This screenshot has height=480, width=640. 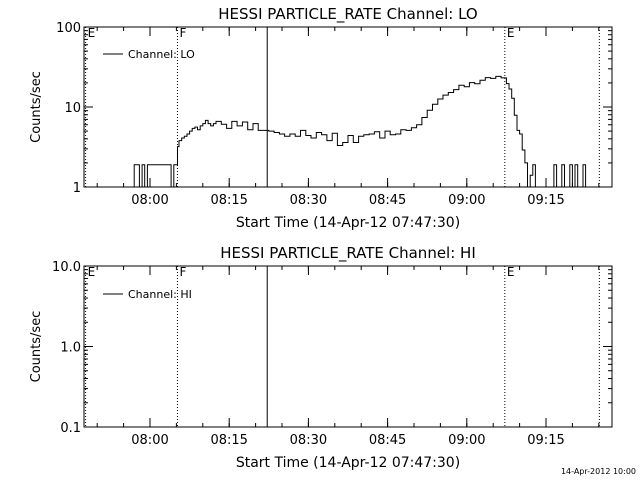 What do you see at coordinates (66, 267) in the screenshot?
I see `y-tick-label: 10.0` at bounding box center [66, 267].